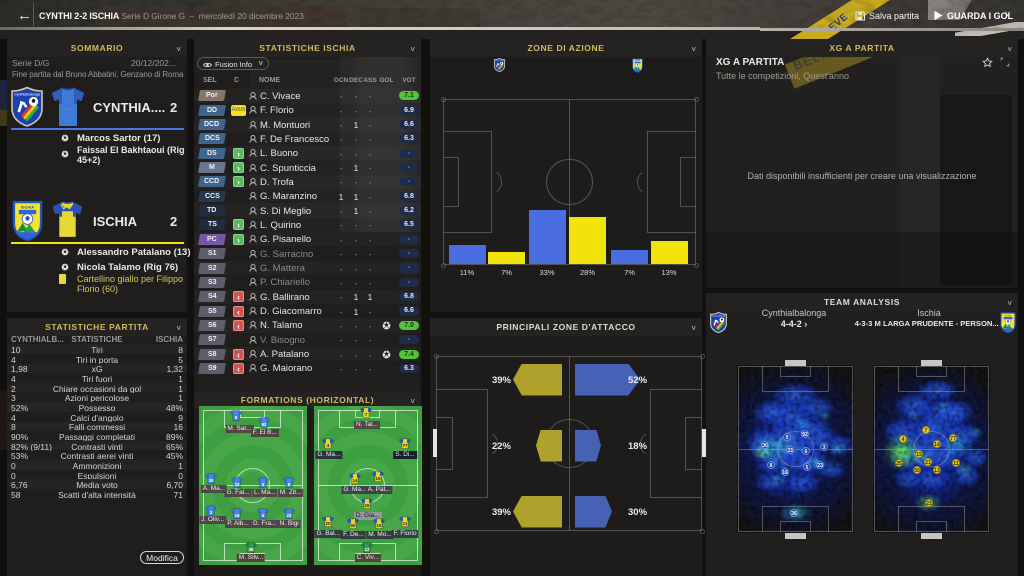 The image size is (1024, 576). What do you see at coordinates (264, 423) in the screenshot?
I see `svg-text: 92` at bounding box center [264, 423].